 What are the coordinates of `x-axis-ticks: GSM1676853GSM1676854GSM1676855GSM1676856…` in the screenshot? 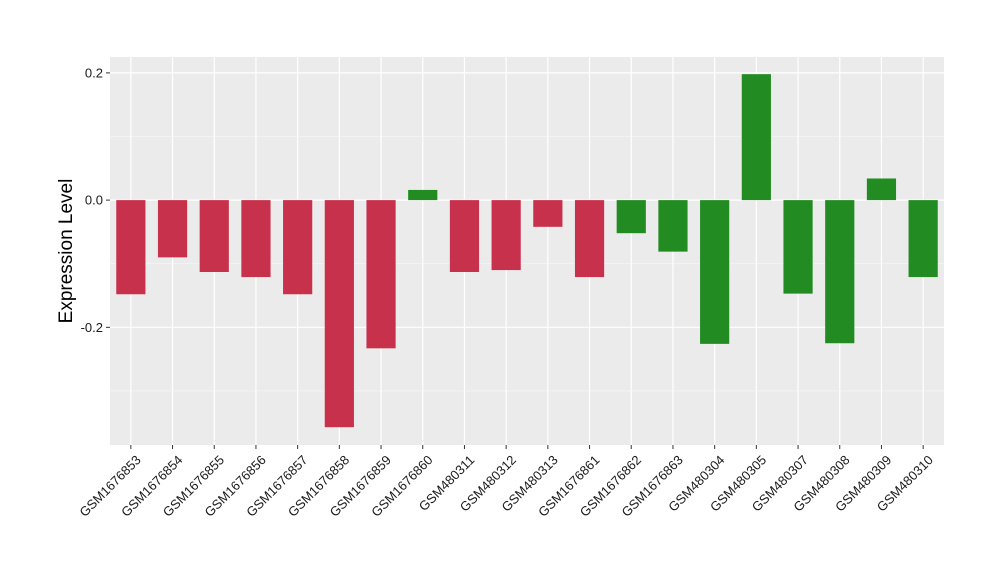 It's located at (506, 482).